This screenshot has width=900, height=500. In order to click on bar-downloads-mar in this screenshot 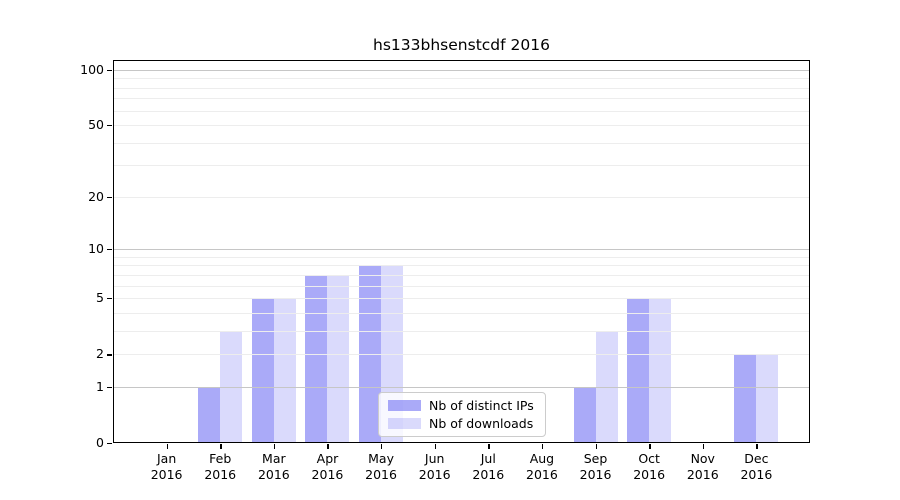, I will do `click(284, 370)`.